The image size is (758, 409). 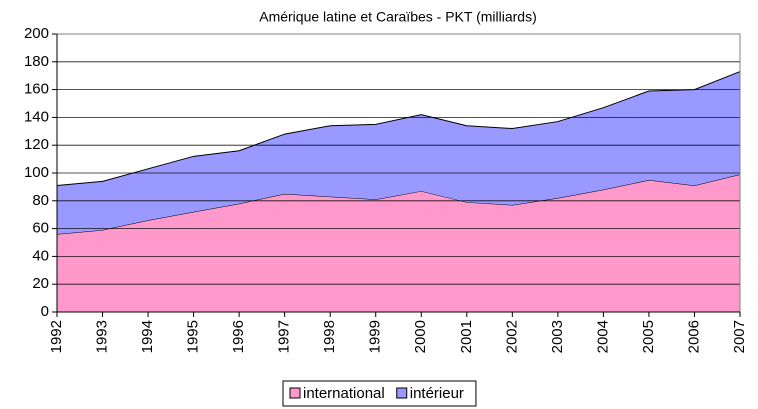 What do you see at coordinates (602, 336) in the screenshot?
I see `x-tick-label: 2004` at bounding box center [602, 336].